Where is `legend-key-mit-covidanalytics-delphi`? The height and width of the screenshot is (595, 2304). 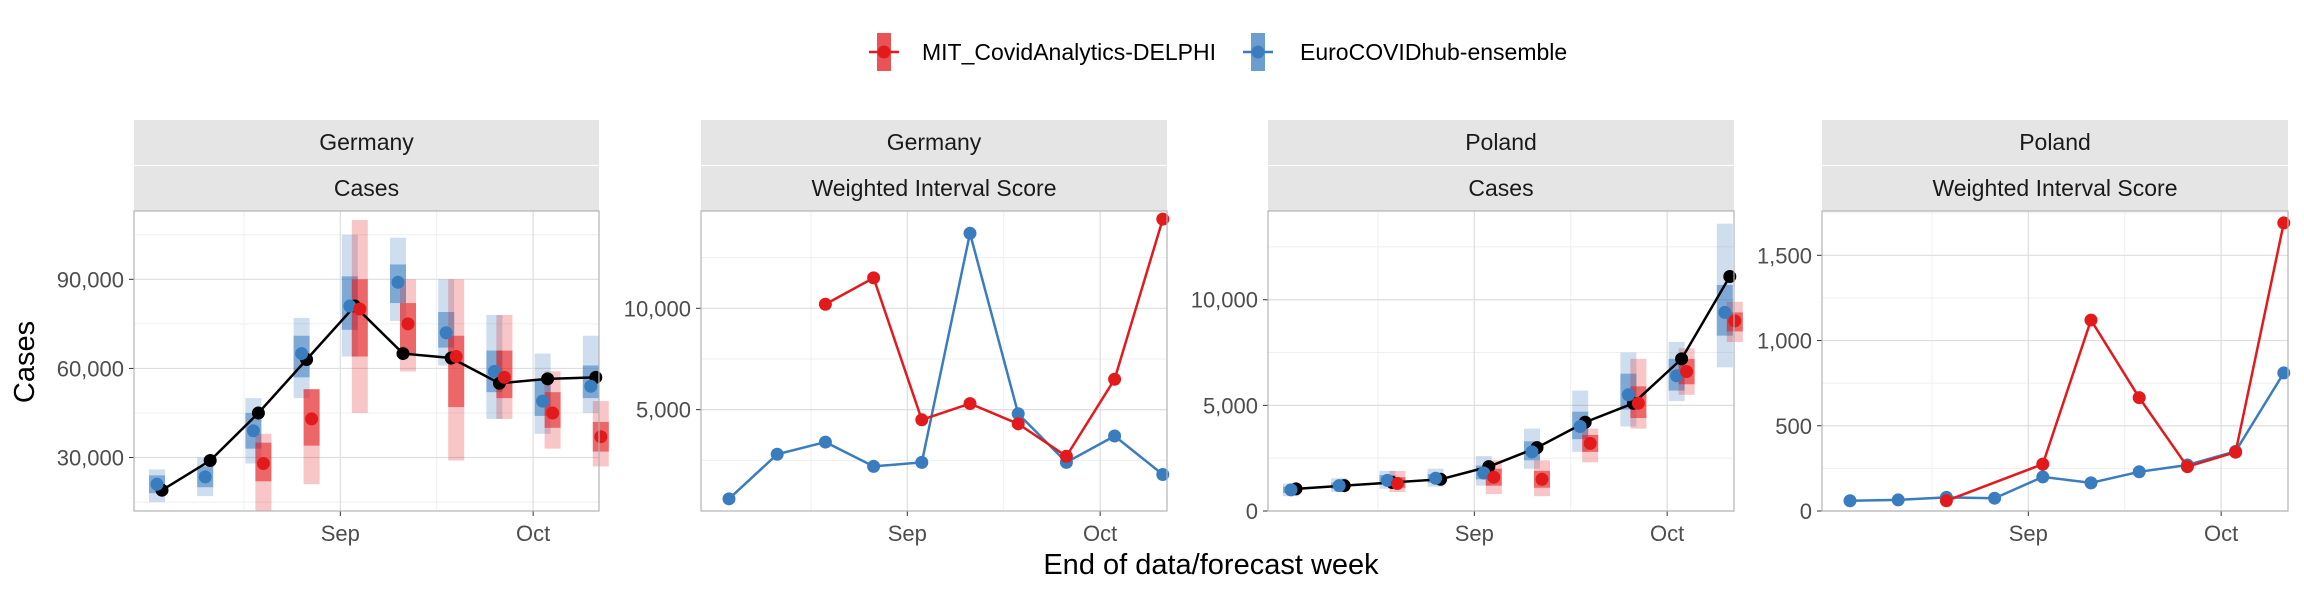
legend-key-mit-covidanalytics-delphi is located at coordinates (884, 52).